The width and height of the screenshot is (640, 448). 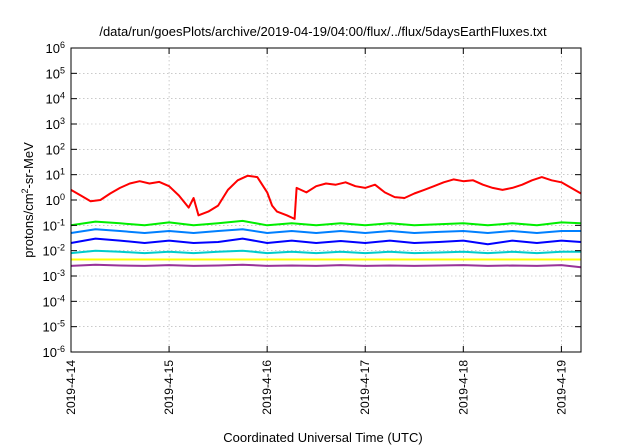 I want to click on y-tick-label: 10⁴, so click(x=55, y=99).